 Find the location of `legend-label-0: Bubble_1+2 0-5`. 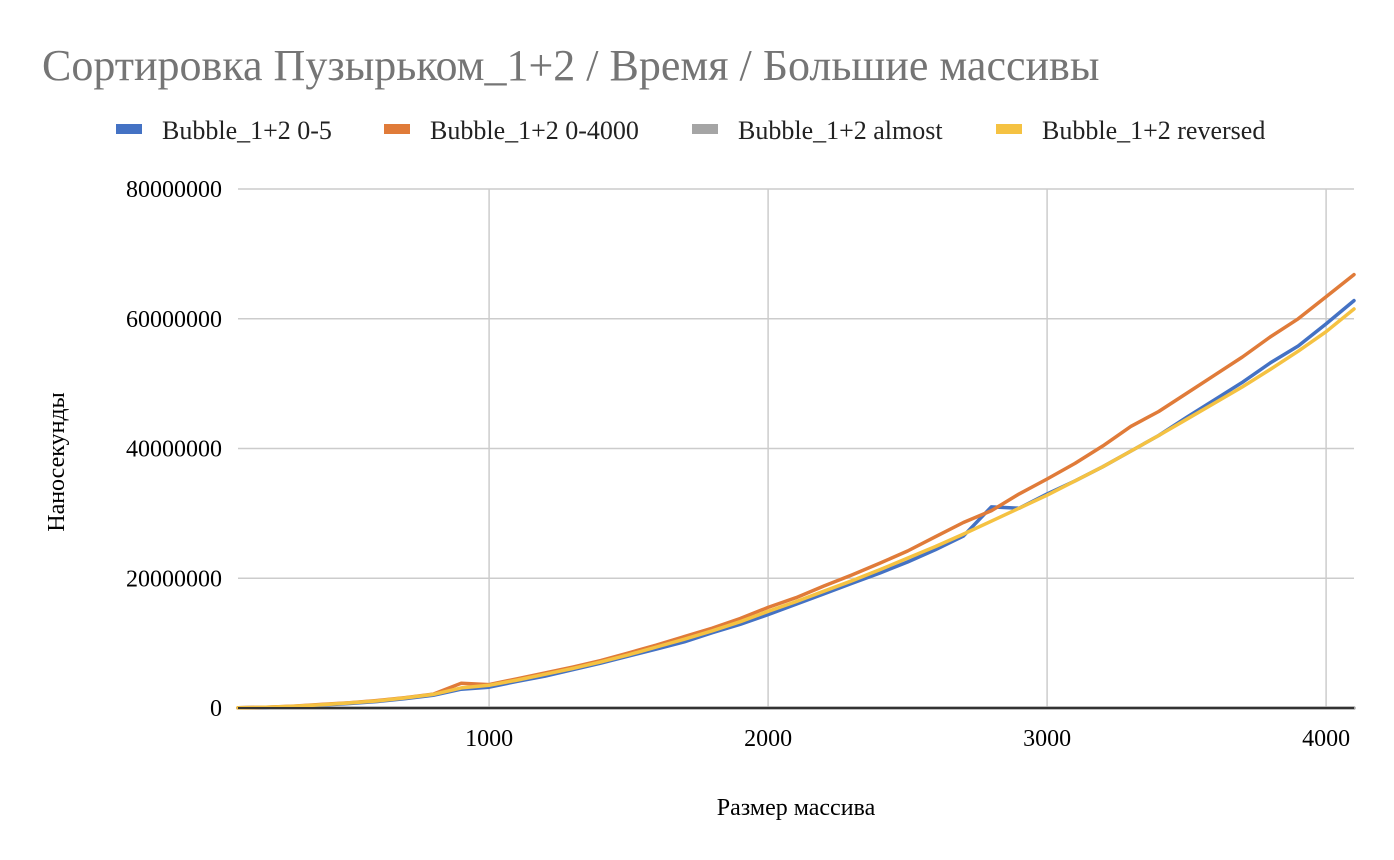

legend-label-0: Bubble_1+2 0-5 is located at coordinates (247, 130).